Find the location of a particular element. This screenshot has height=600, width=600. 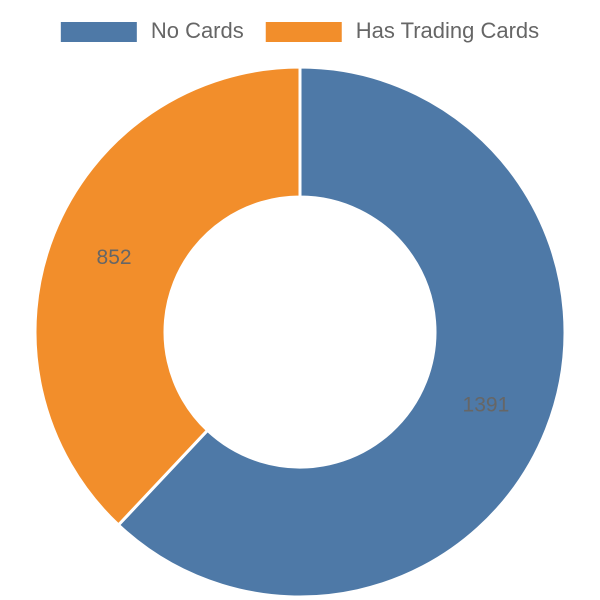

legend-label: No Cards is located at coordinates (197, 30).